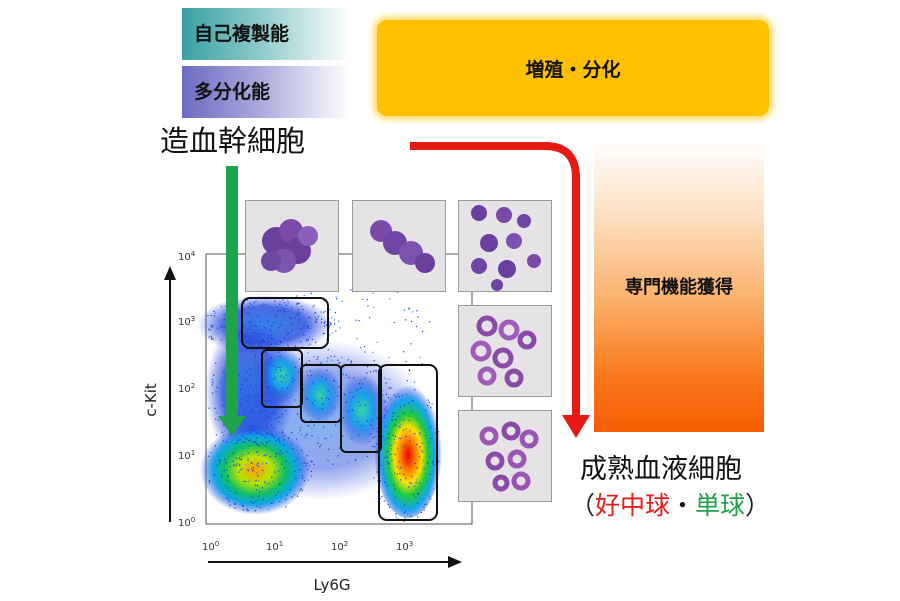 The height and width of the screenshot is (601, 900). I want to click on multipotency-legend: 多分化能, so click(266, 92).